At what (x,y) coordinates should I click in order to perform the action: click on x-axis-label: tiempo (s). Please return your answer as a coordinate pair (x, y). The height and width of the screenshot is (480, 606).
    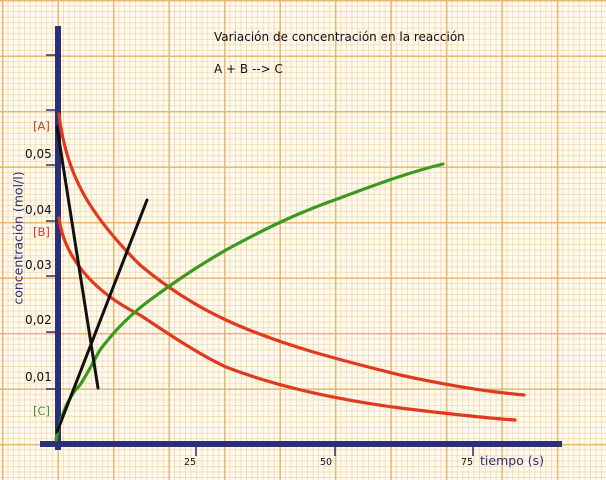
    Looking at the image, I should click on (512, 460).